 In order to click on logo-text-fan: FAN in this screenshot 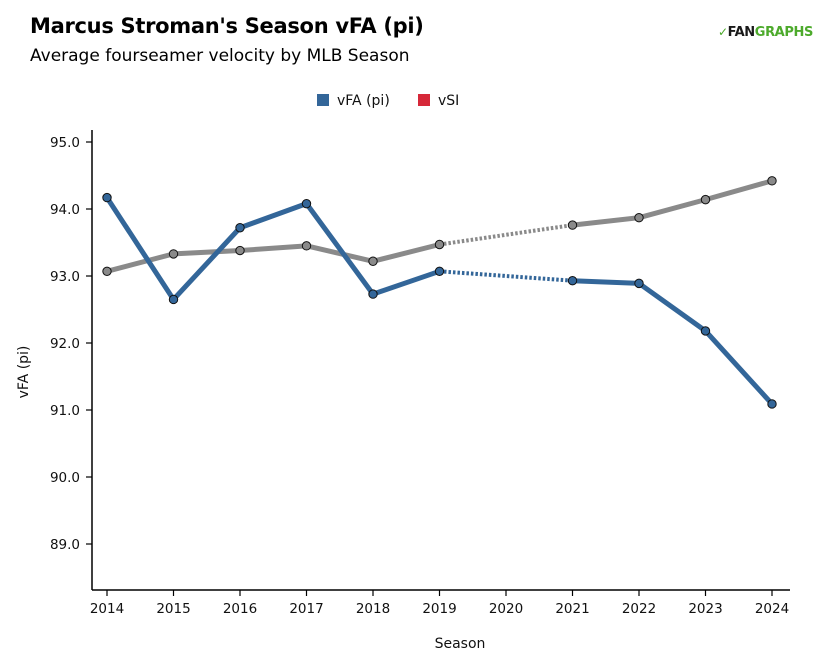, I will do `click(741, 32)`.